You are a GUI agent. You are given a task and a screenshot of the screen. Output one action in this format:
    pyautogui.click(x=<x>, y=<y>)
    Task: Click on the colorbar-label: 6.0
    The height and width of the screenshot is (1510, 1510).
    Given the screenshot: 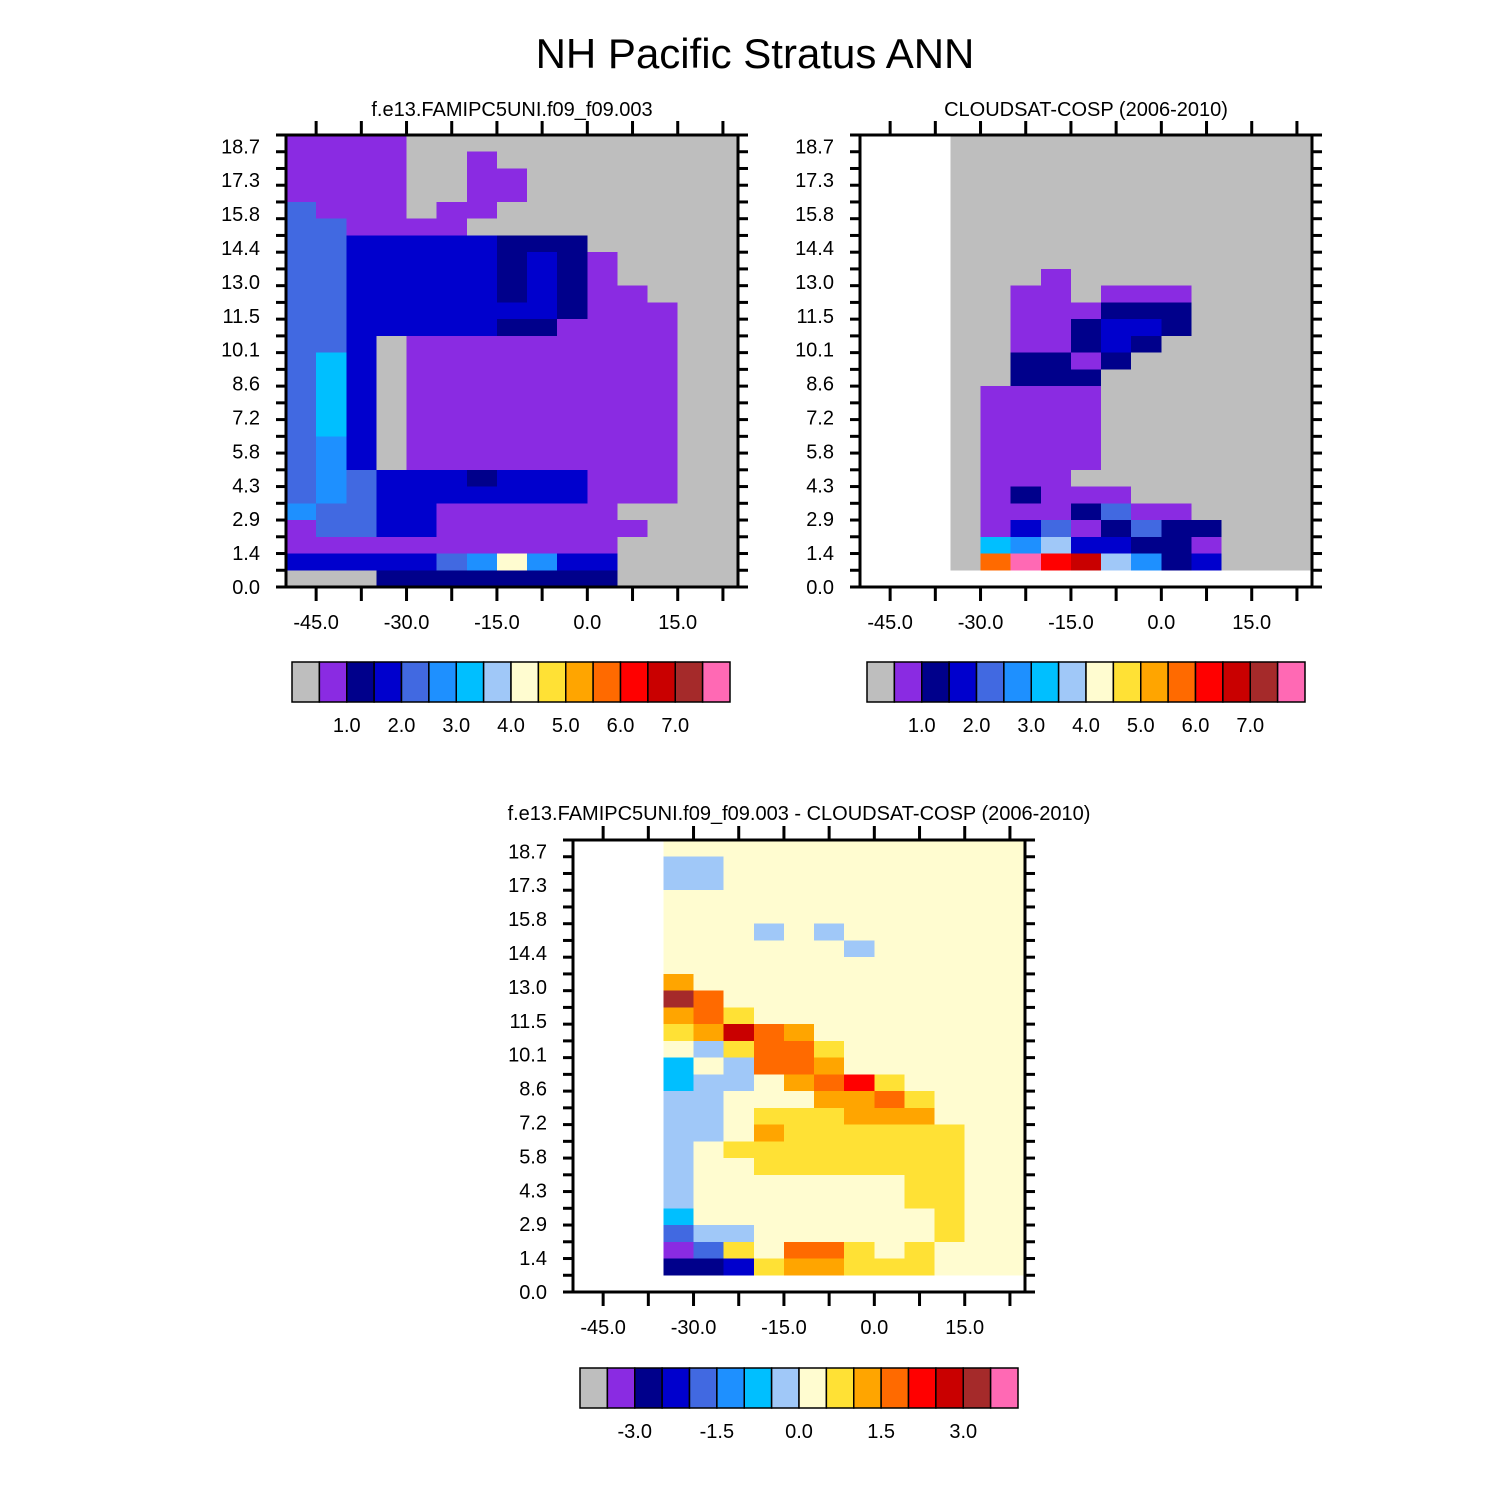 What is the action you would take?
    pyautogui.click(x=621, y=726)
    